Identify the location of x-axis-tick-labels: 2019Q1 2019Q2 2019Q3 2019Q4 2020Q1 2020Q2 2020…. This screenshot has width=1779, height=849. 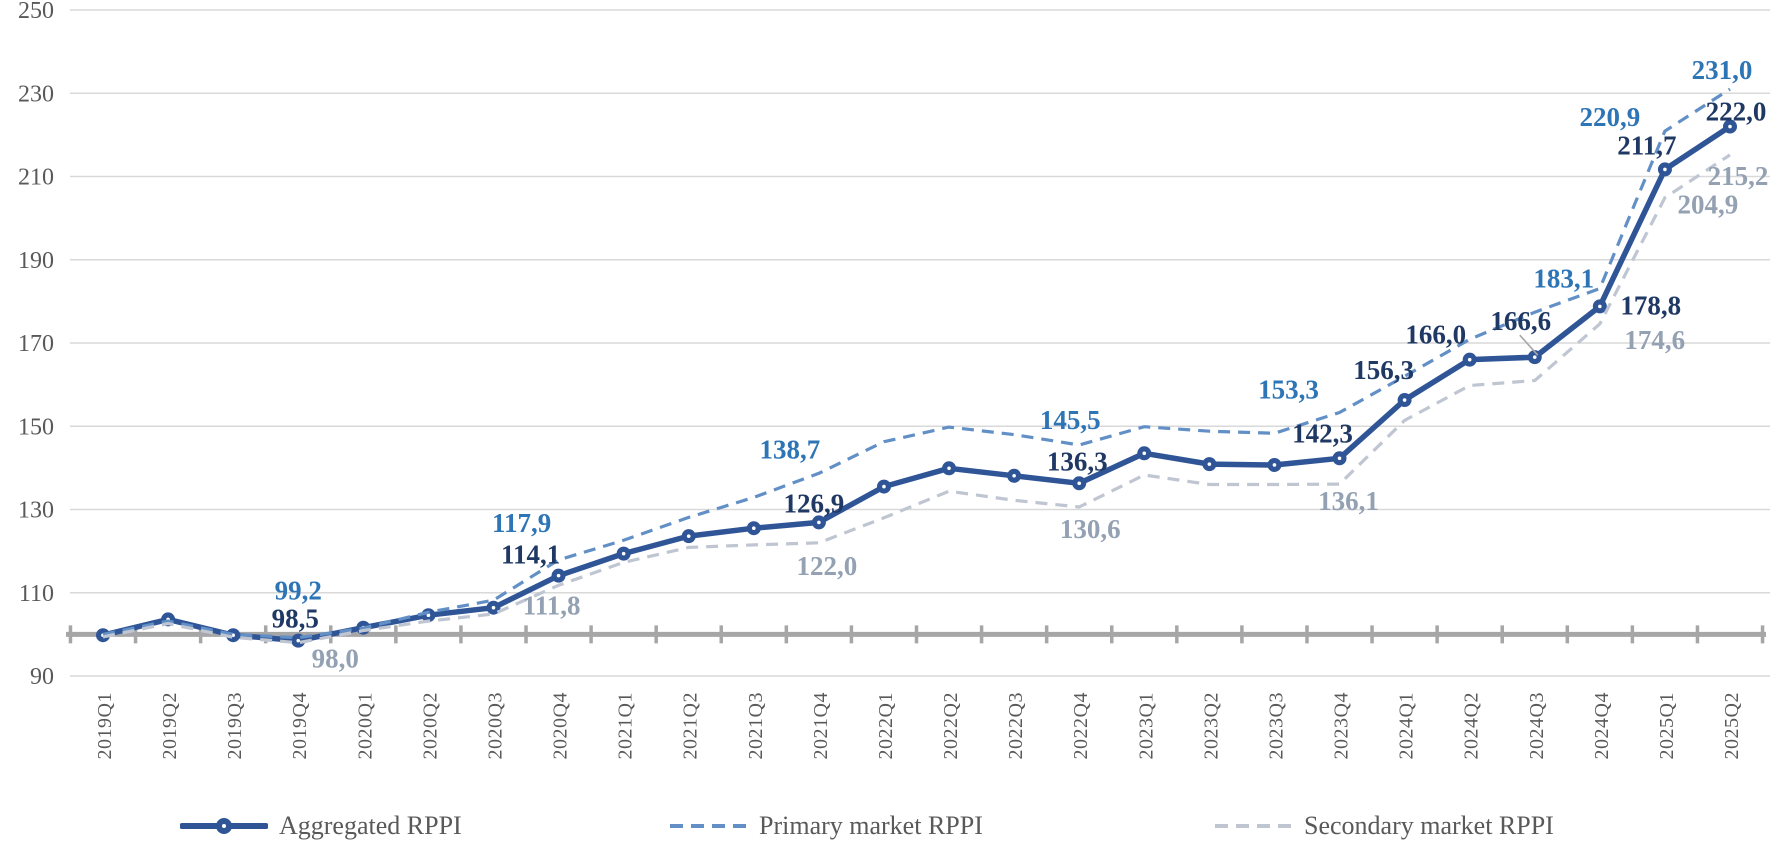
(918, 725).